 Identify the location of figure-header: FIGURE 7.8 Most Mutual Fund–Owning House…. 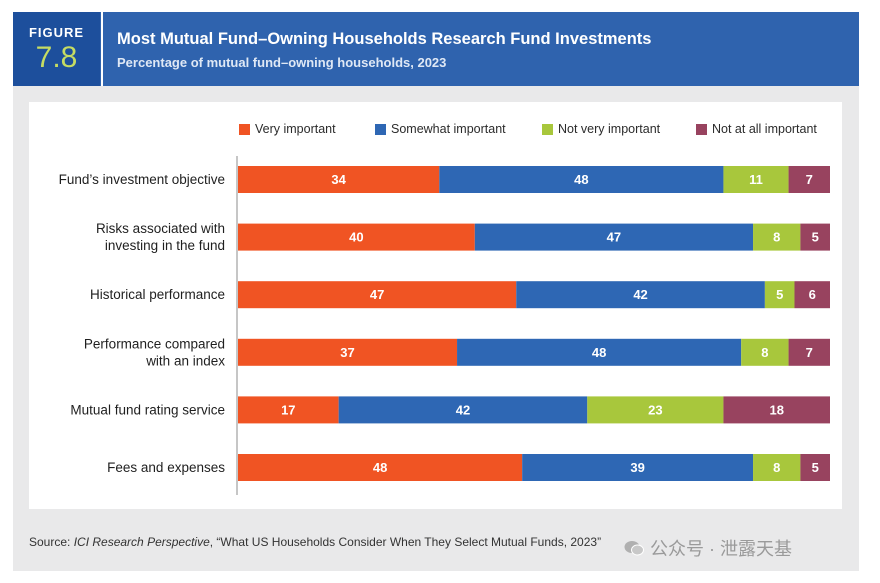
(436, 49).